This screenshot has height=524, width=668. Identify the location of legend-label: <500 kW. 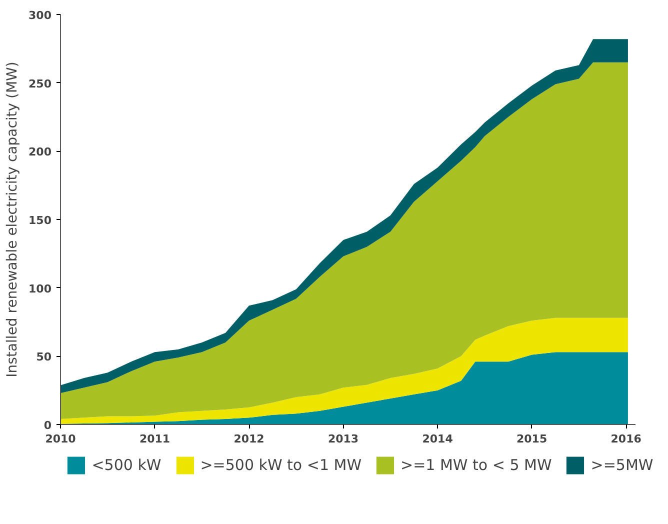
(127, 465).